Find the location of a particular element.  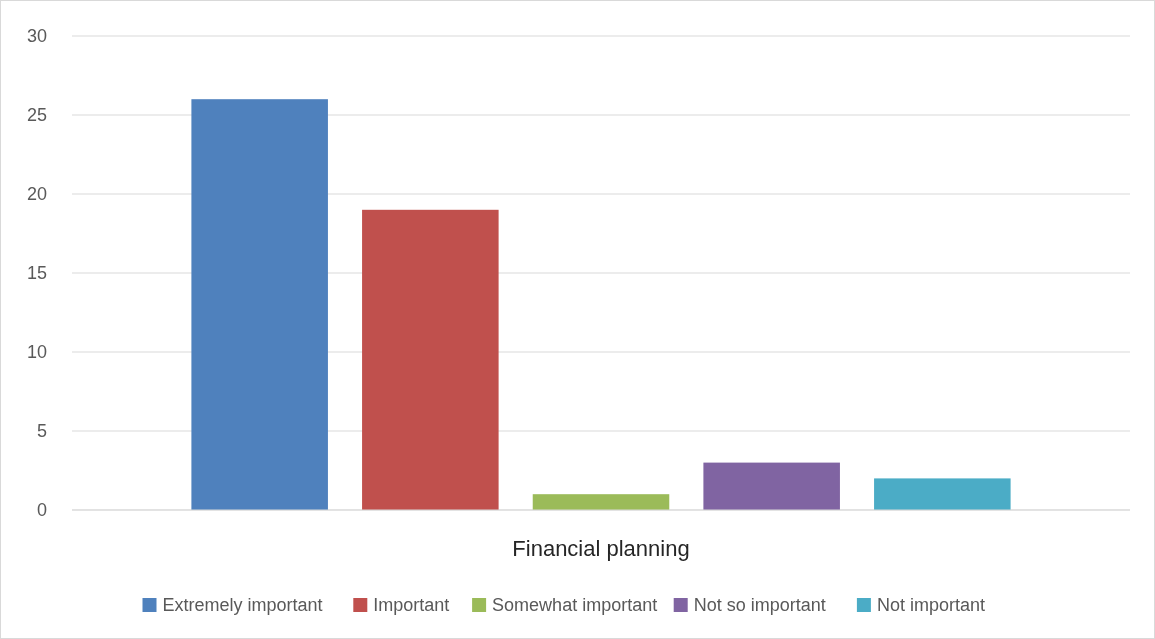

y-tick-label: 0 is located at coordinates (41, 510).